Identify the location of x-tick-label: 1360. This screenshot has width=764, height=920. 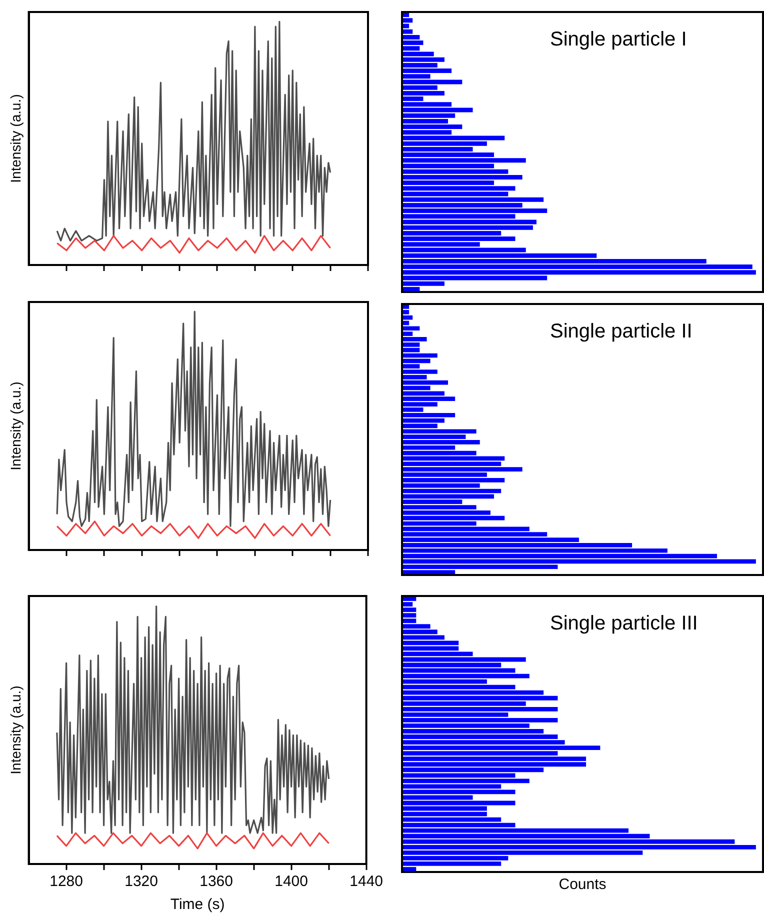
(216, 881).